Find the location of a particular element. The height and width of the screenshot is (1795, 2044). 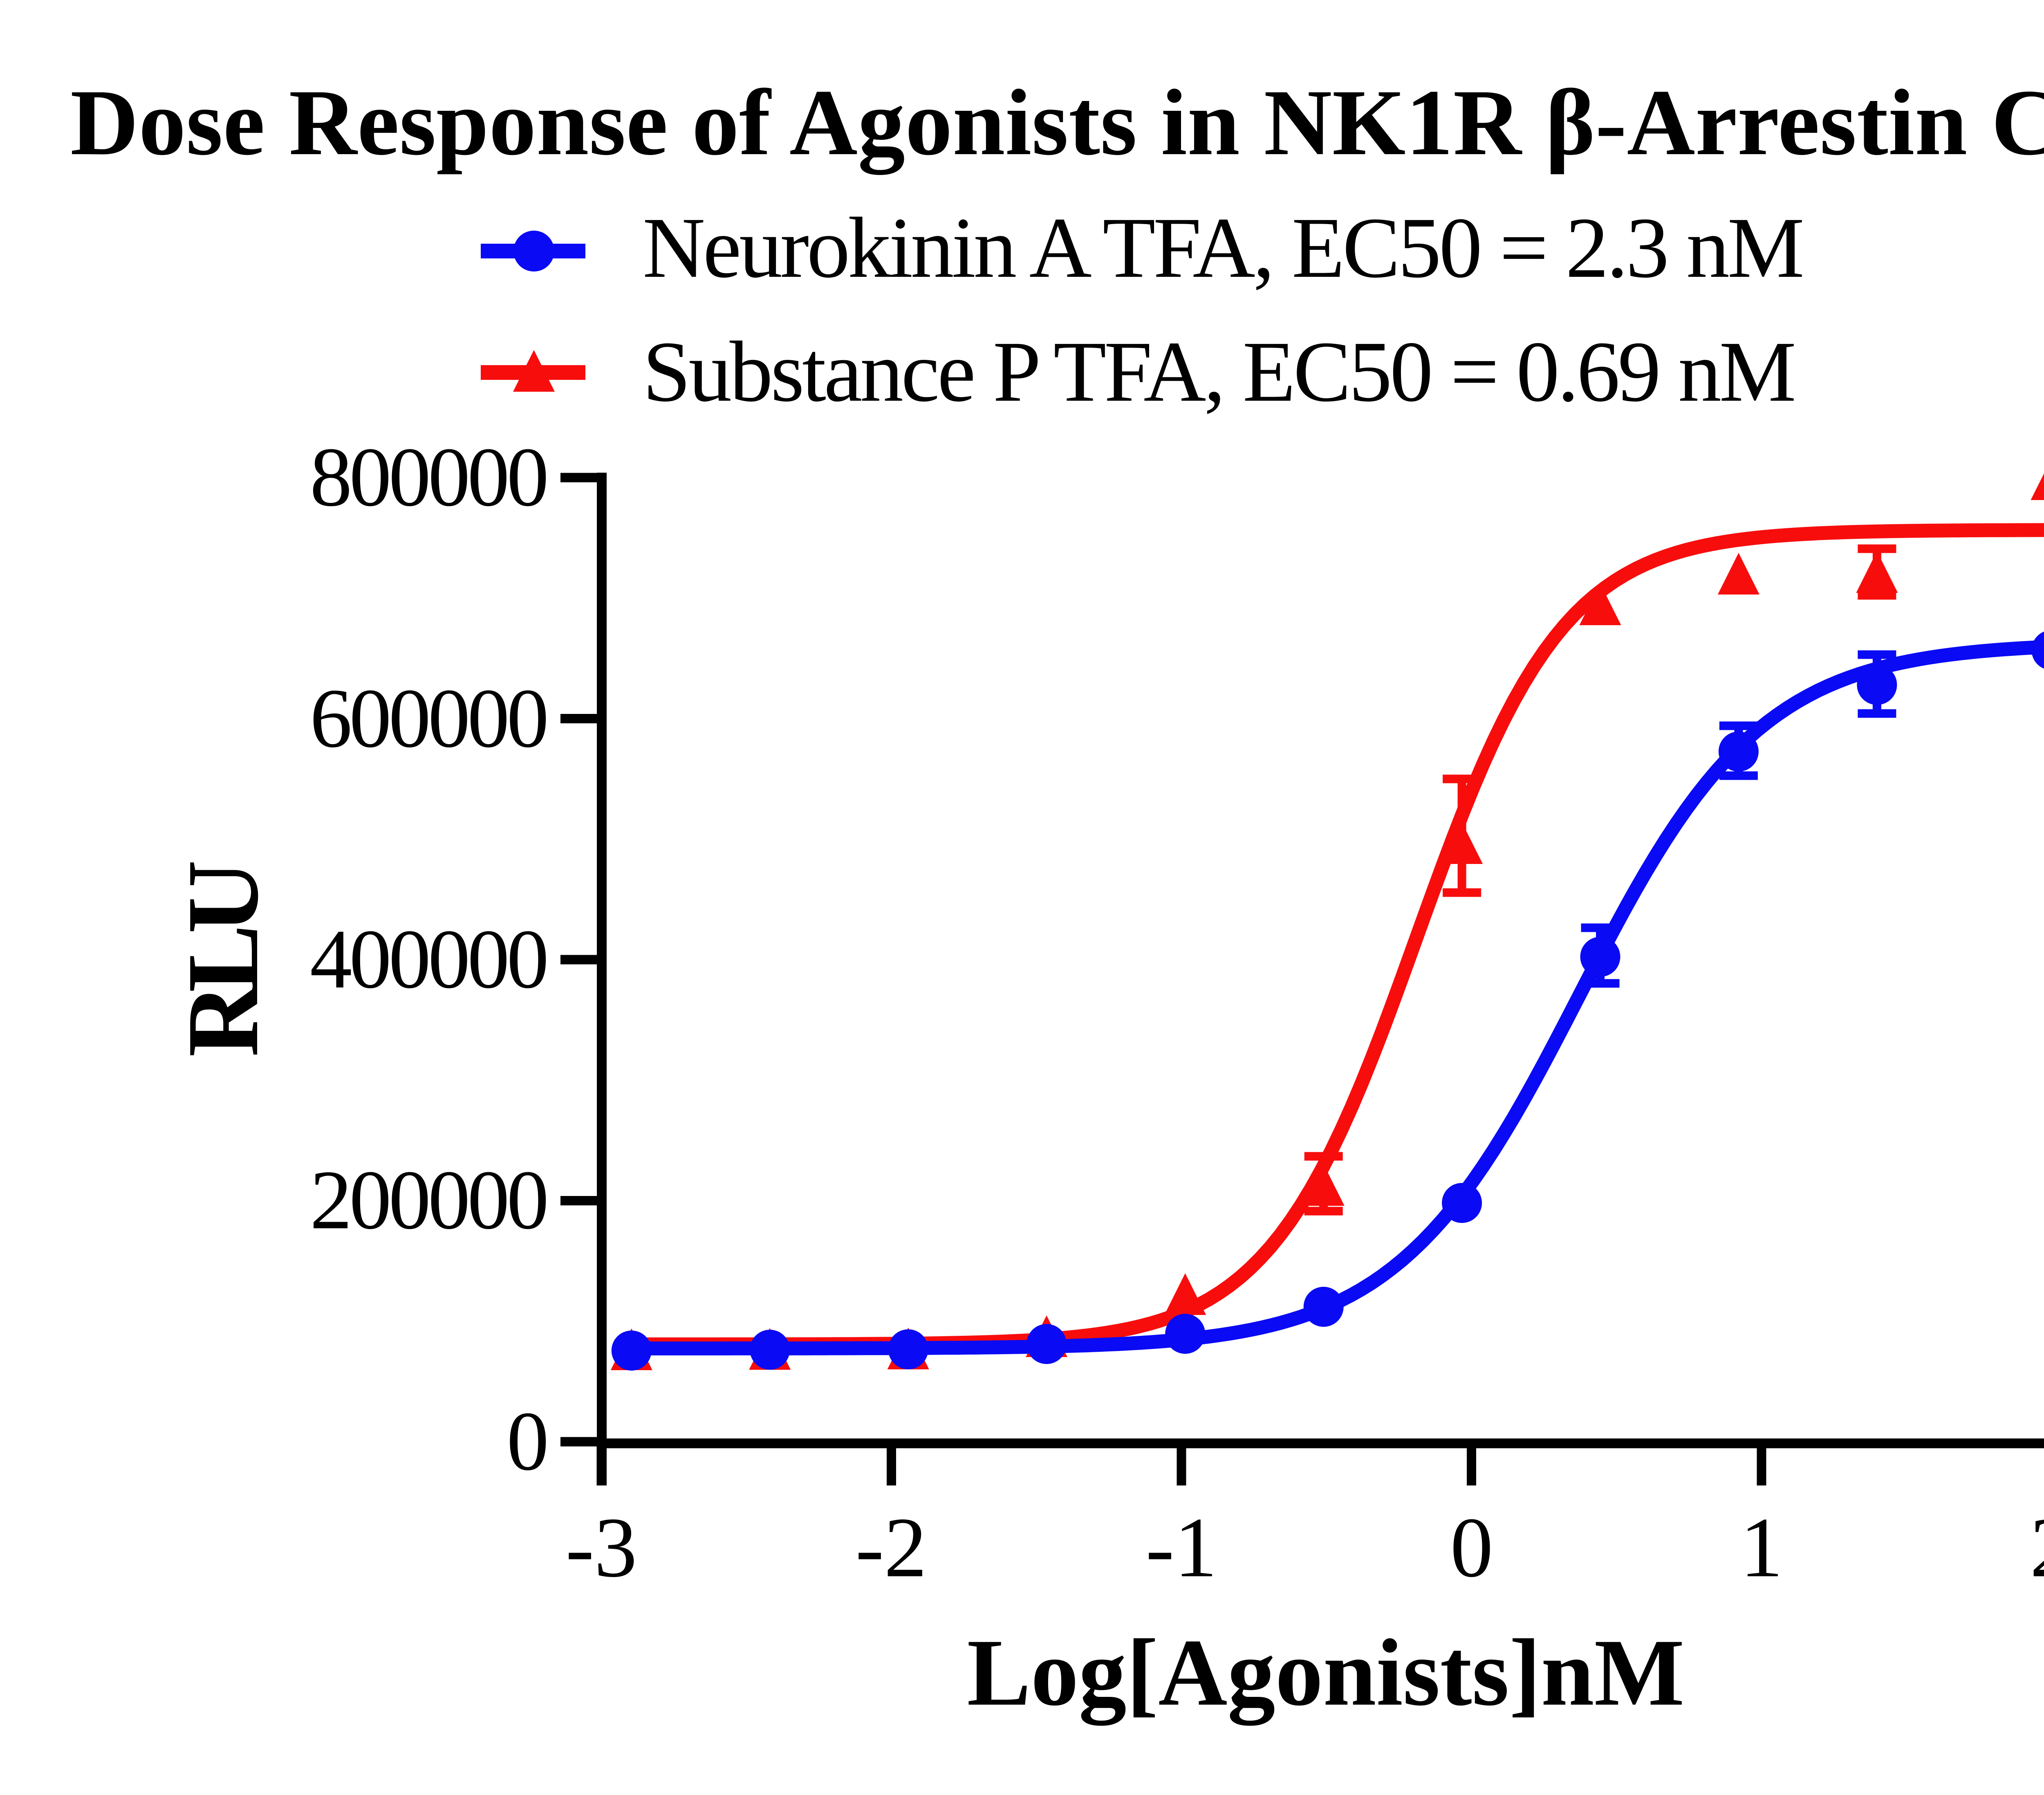

svg-text: Log[Agonists]nM is located at coordinates (1325, 1672).